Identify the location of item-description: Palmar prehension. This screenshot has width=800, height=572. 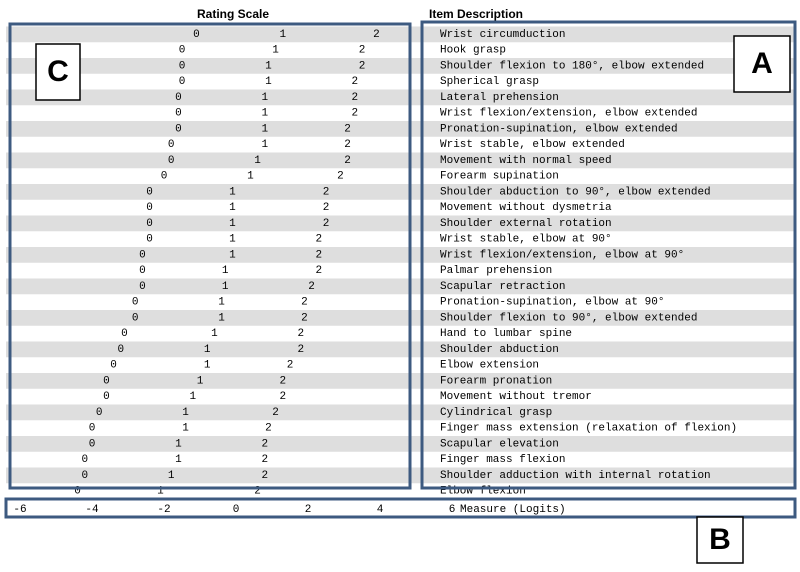
(496, 271).